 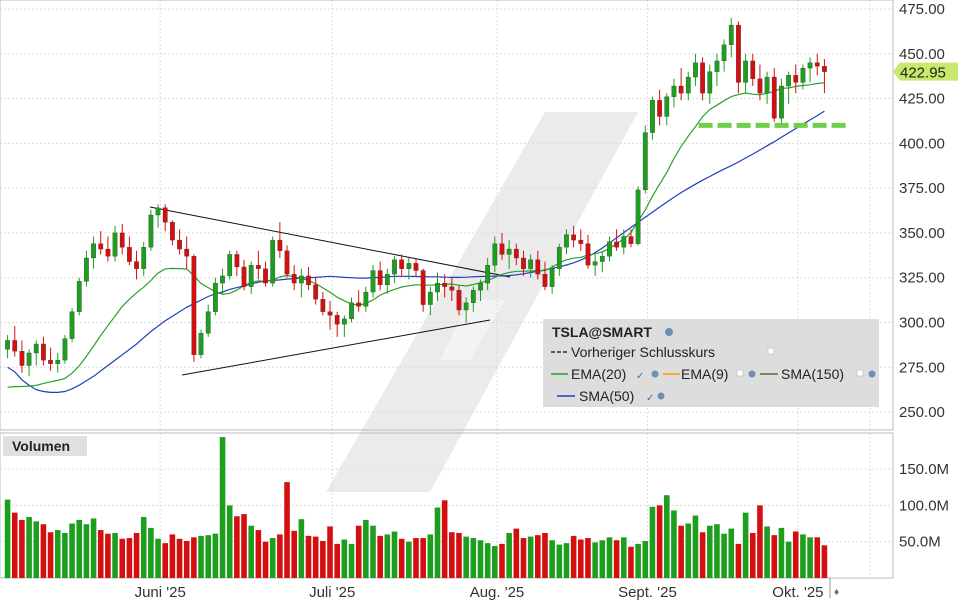 I want to click on scroll-handle-icon: ♦, so click(x=834, y=588).